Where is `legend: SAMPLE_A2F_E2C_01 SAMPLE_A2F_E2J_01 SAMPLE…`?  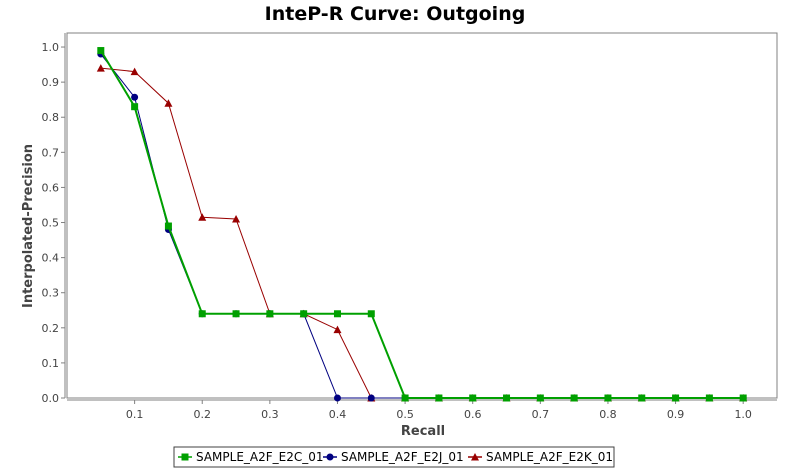
legend: SAMPLE_A2F_E2C_01 SAMPLE_A2F_E2J_01 SAMPLE… is located at coordinates (394, 457).